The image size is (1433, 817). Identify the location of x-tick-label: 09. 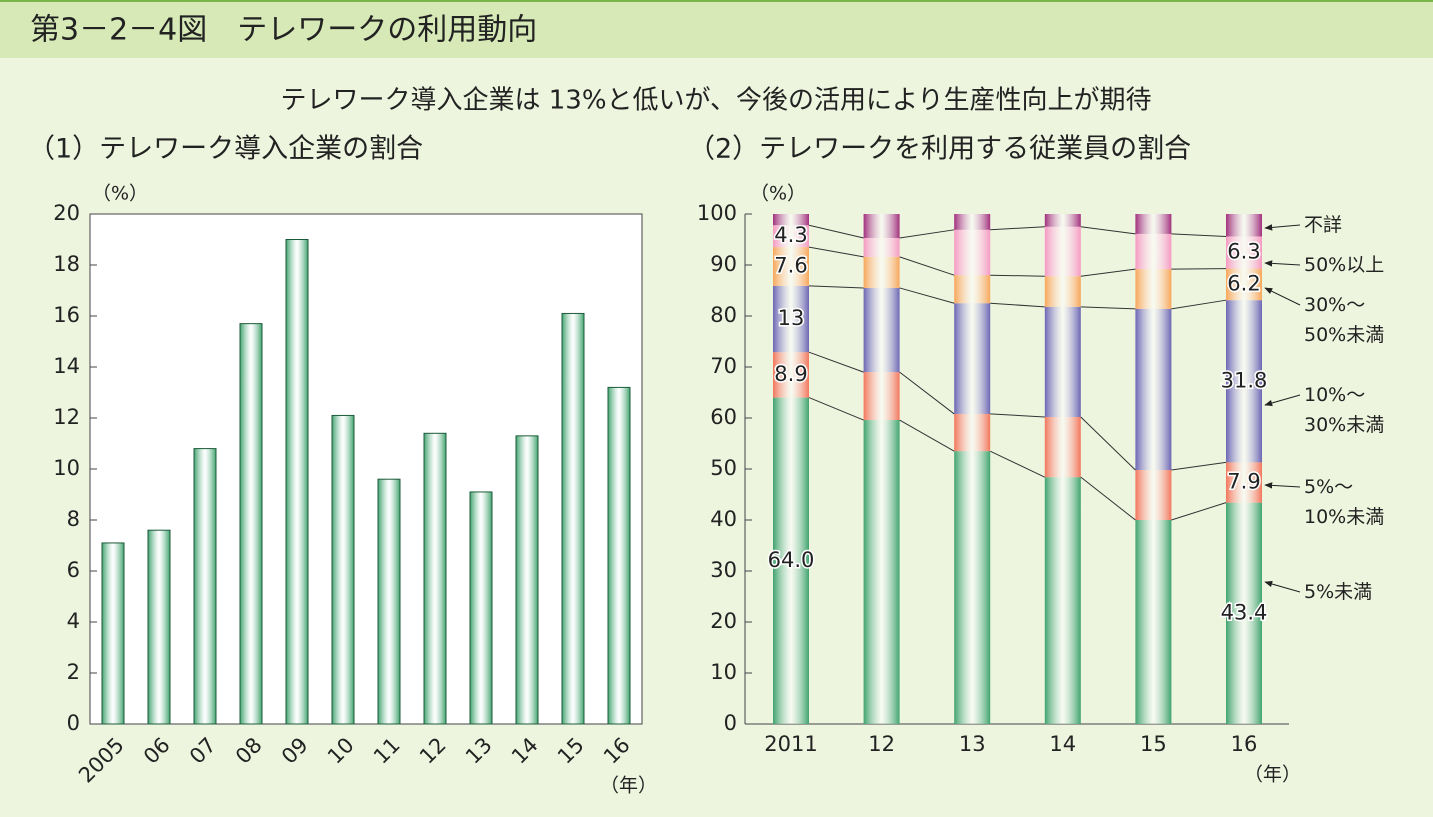
(295, 751).